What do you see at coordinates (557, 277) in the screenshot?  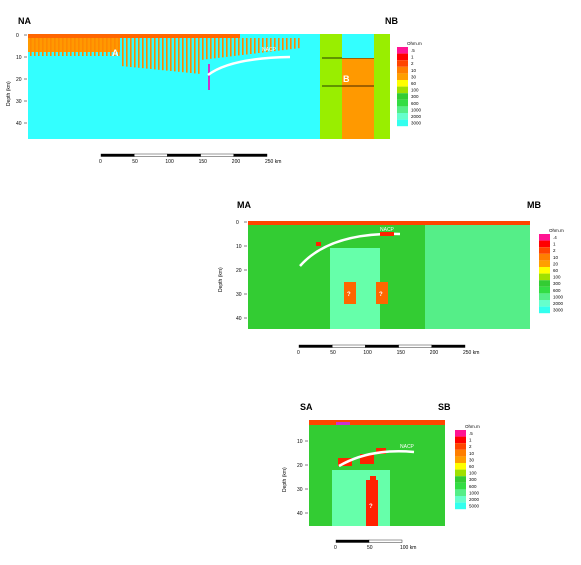 I see `legend-value: 100` at bounding box center [557, 277].